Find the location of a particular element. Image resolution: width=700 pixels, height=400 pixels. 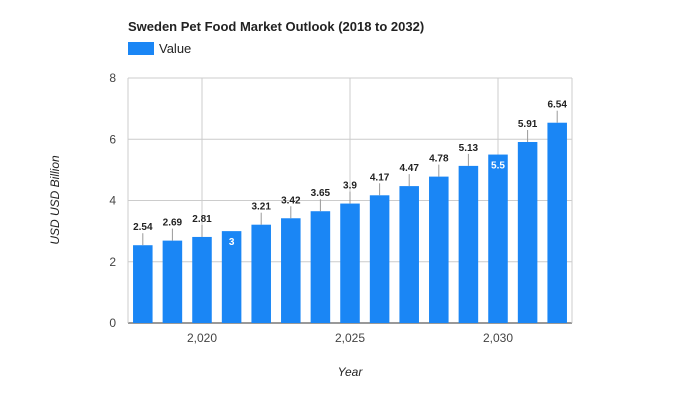

x-axis-ticks: 2,020 2,025 2,030 is located at coordinates (350, 338).